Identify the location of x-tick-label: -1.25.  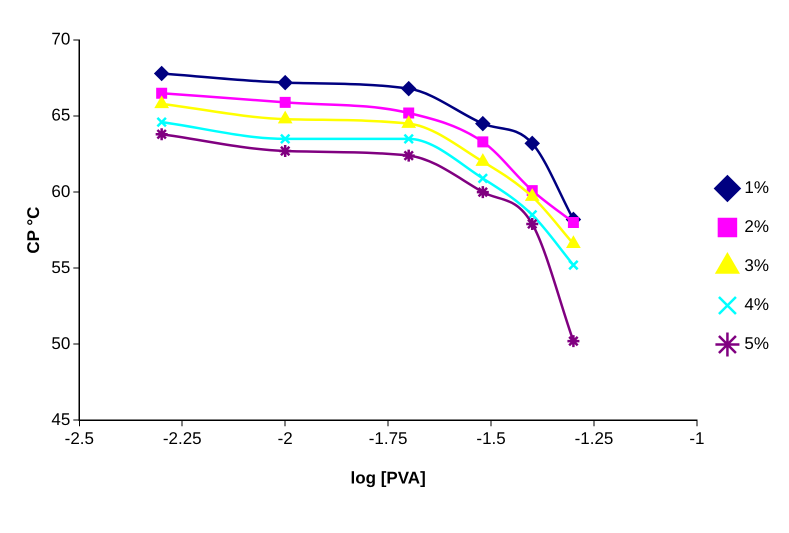
(594, 438).